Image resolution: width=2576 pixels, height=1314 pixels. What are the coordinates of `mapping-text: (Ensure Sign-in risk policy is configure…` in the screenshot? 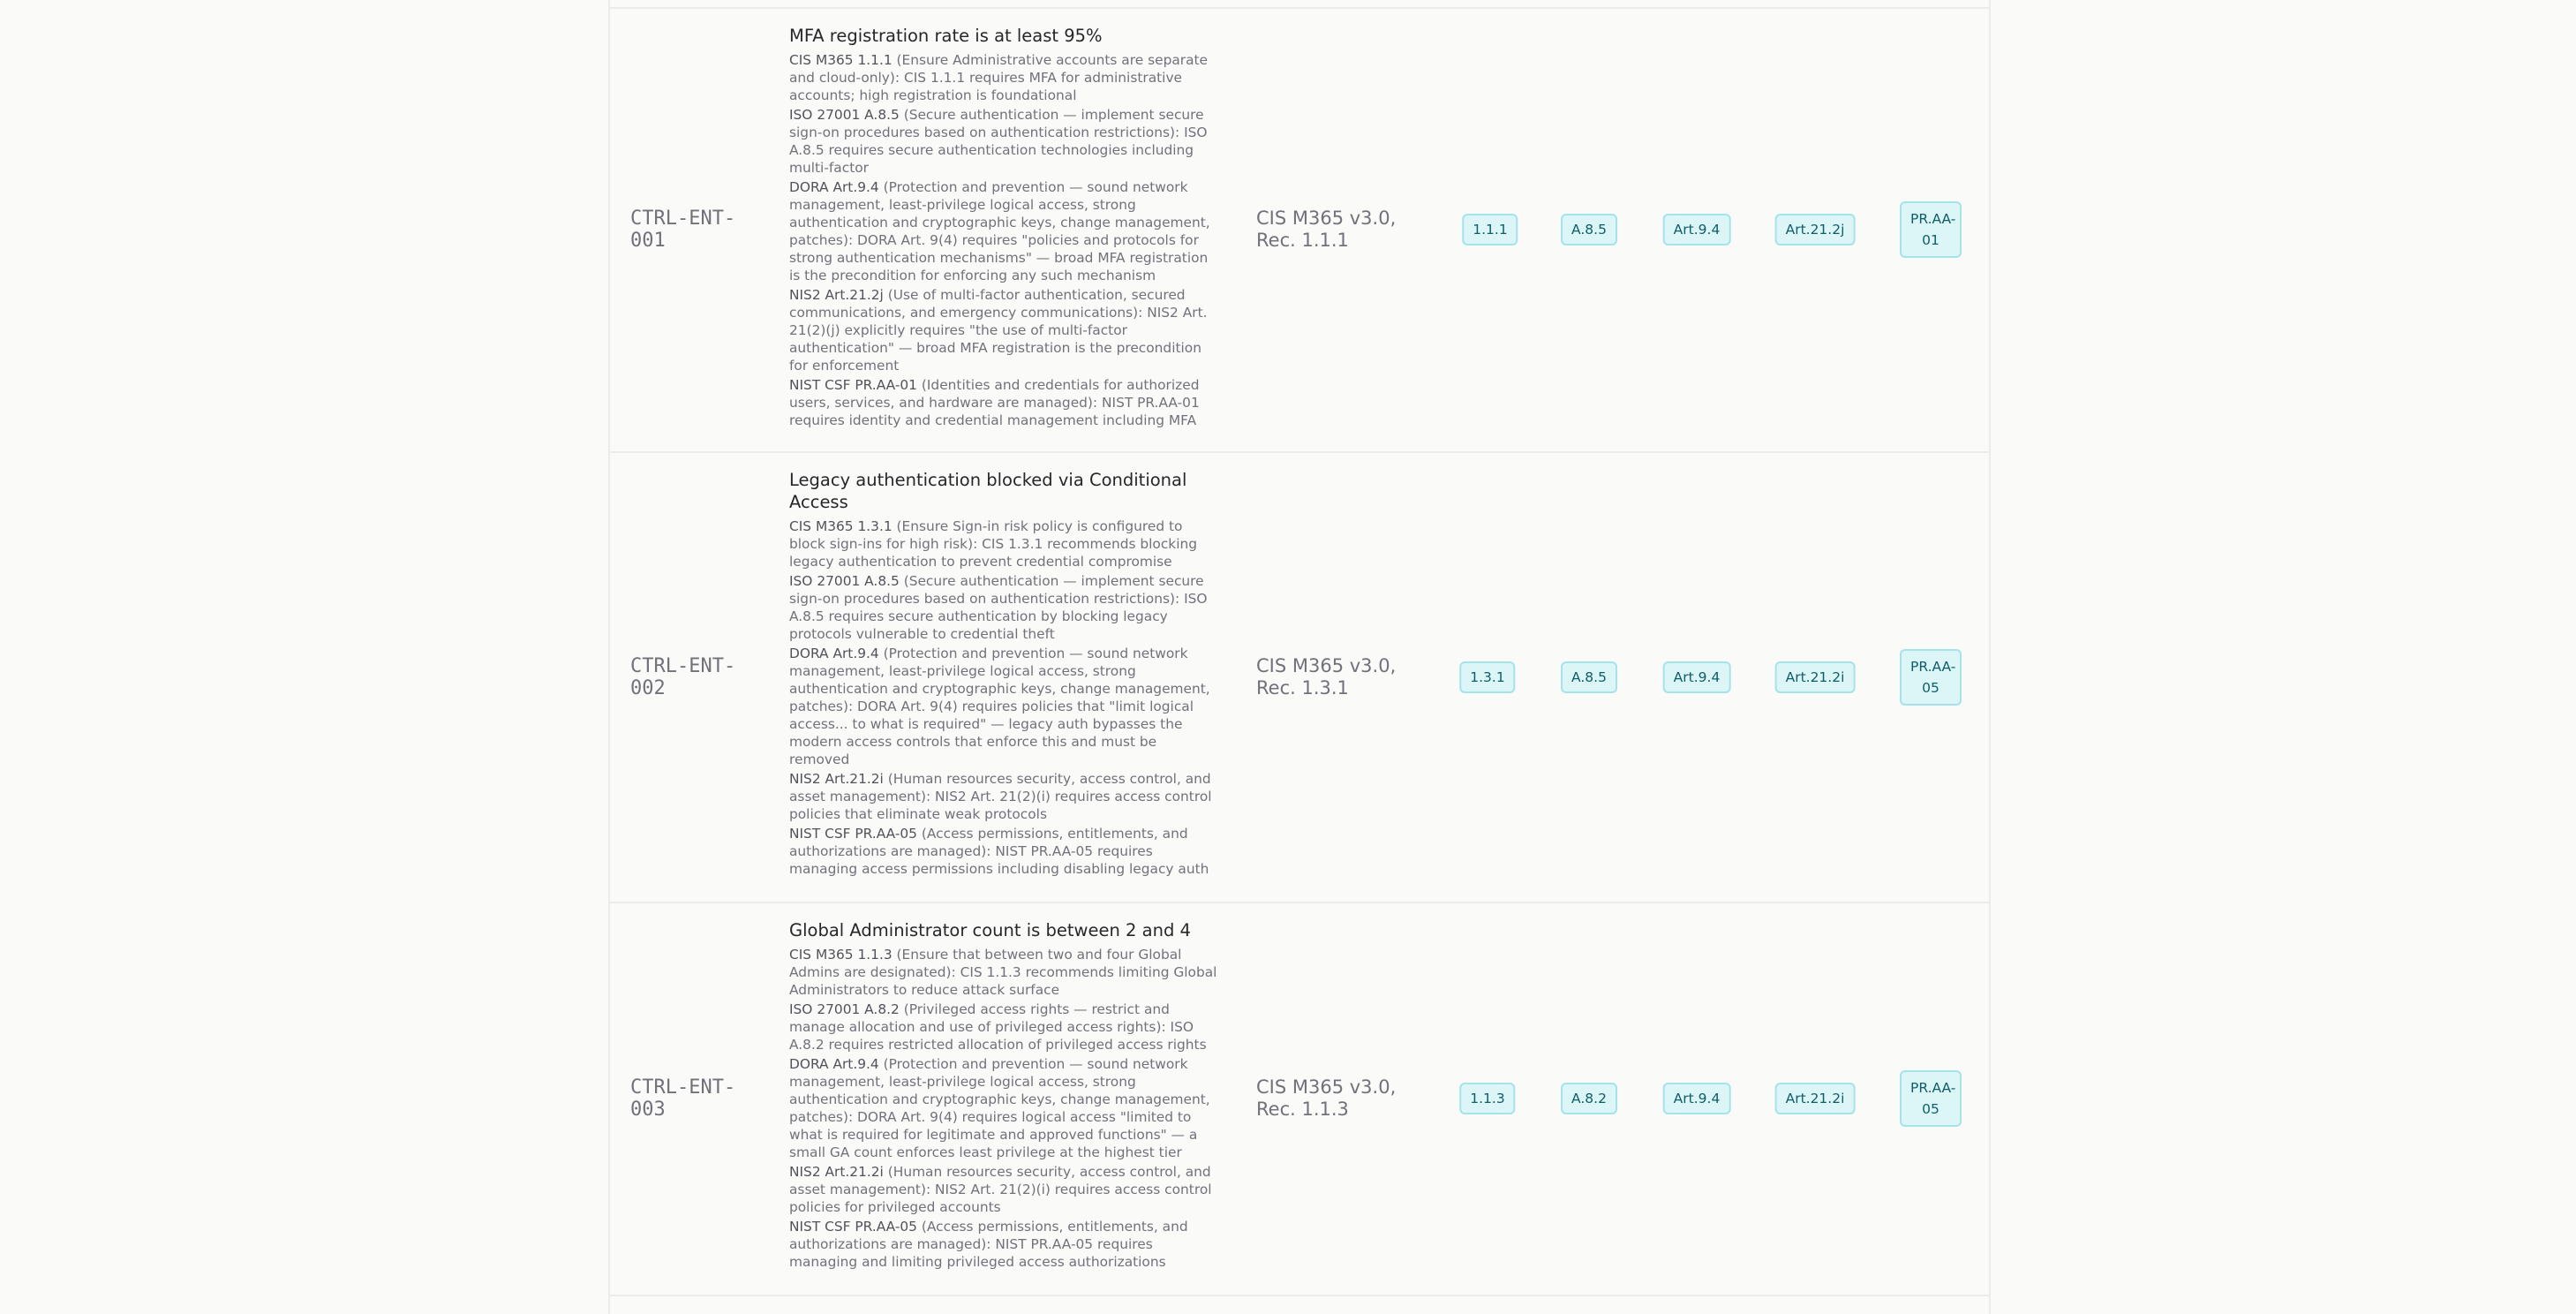 It's located at (994, 544).